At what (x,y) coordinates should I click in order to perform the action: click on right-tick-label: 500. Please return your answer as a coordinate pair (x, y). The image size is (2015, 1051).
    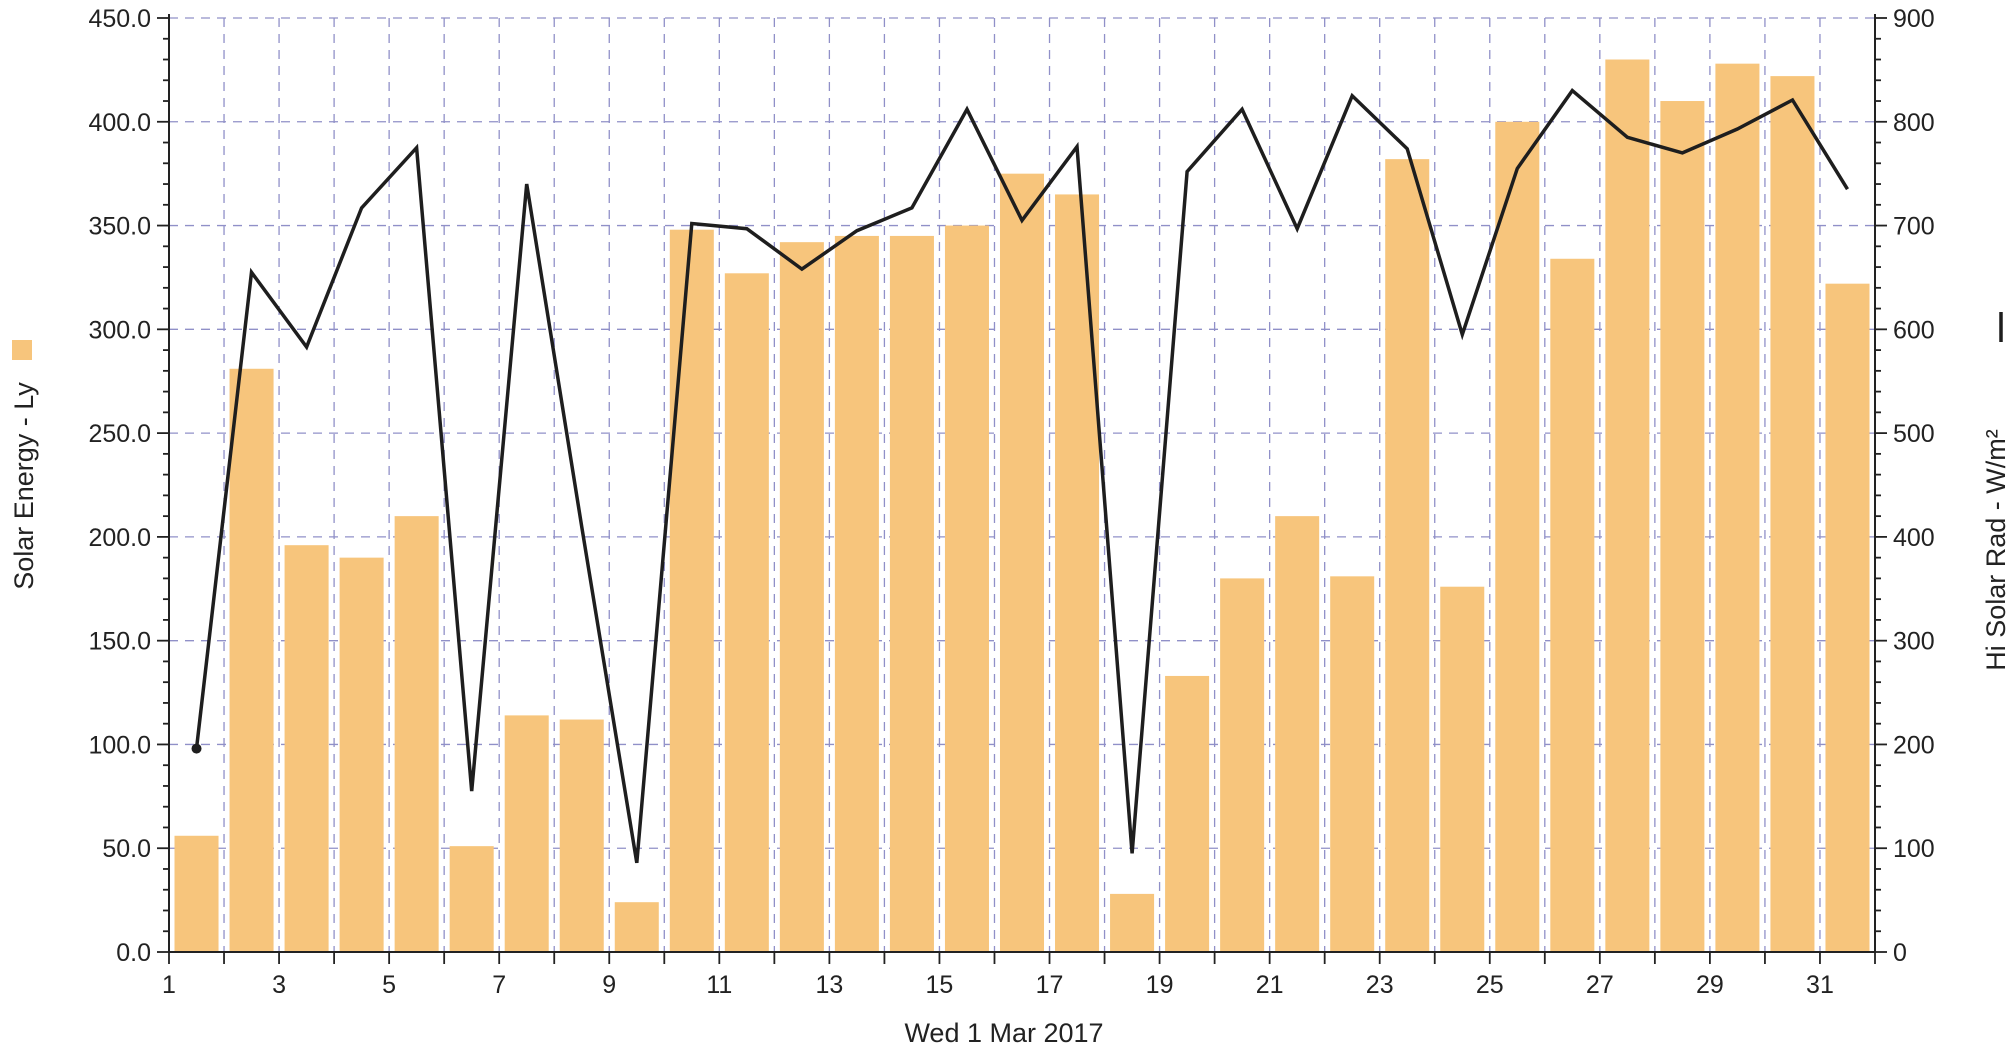
    Looking at the image, I should click on (1914, 434).